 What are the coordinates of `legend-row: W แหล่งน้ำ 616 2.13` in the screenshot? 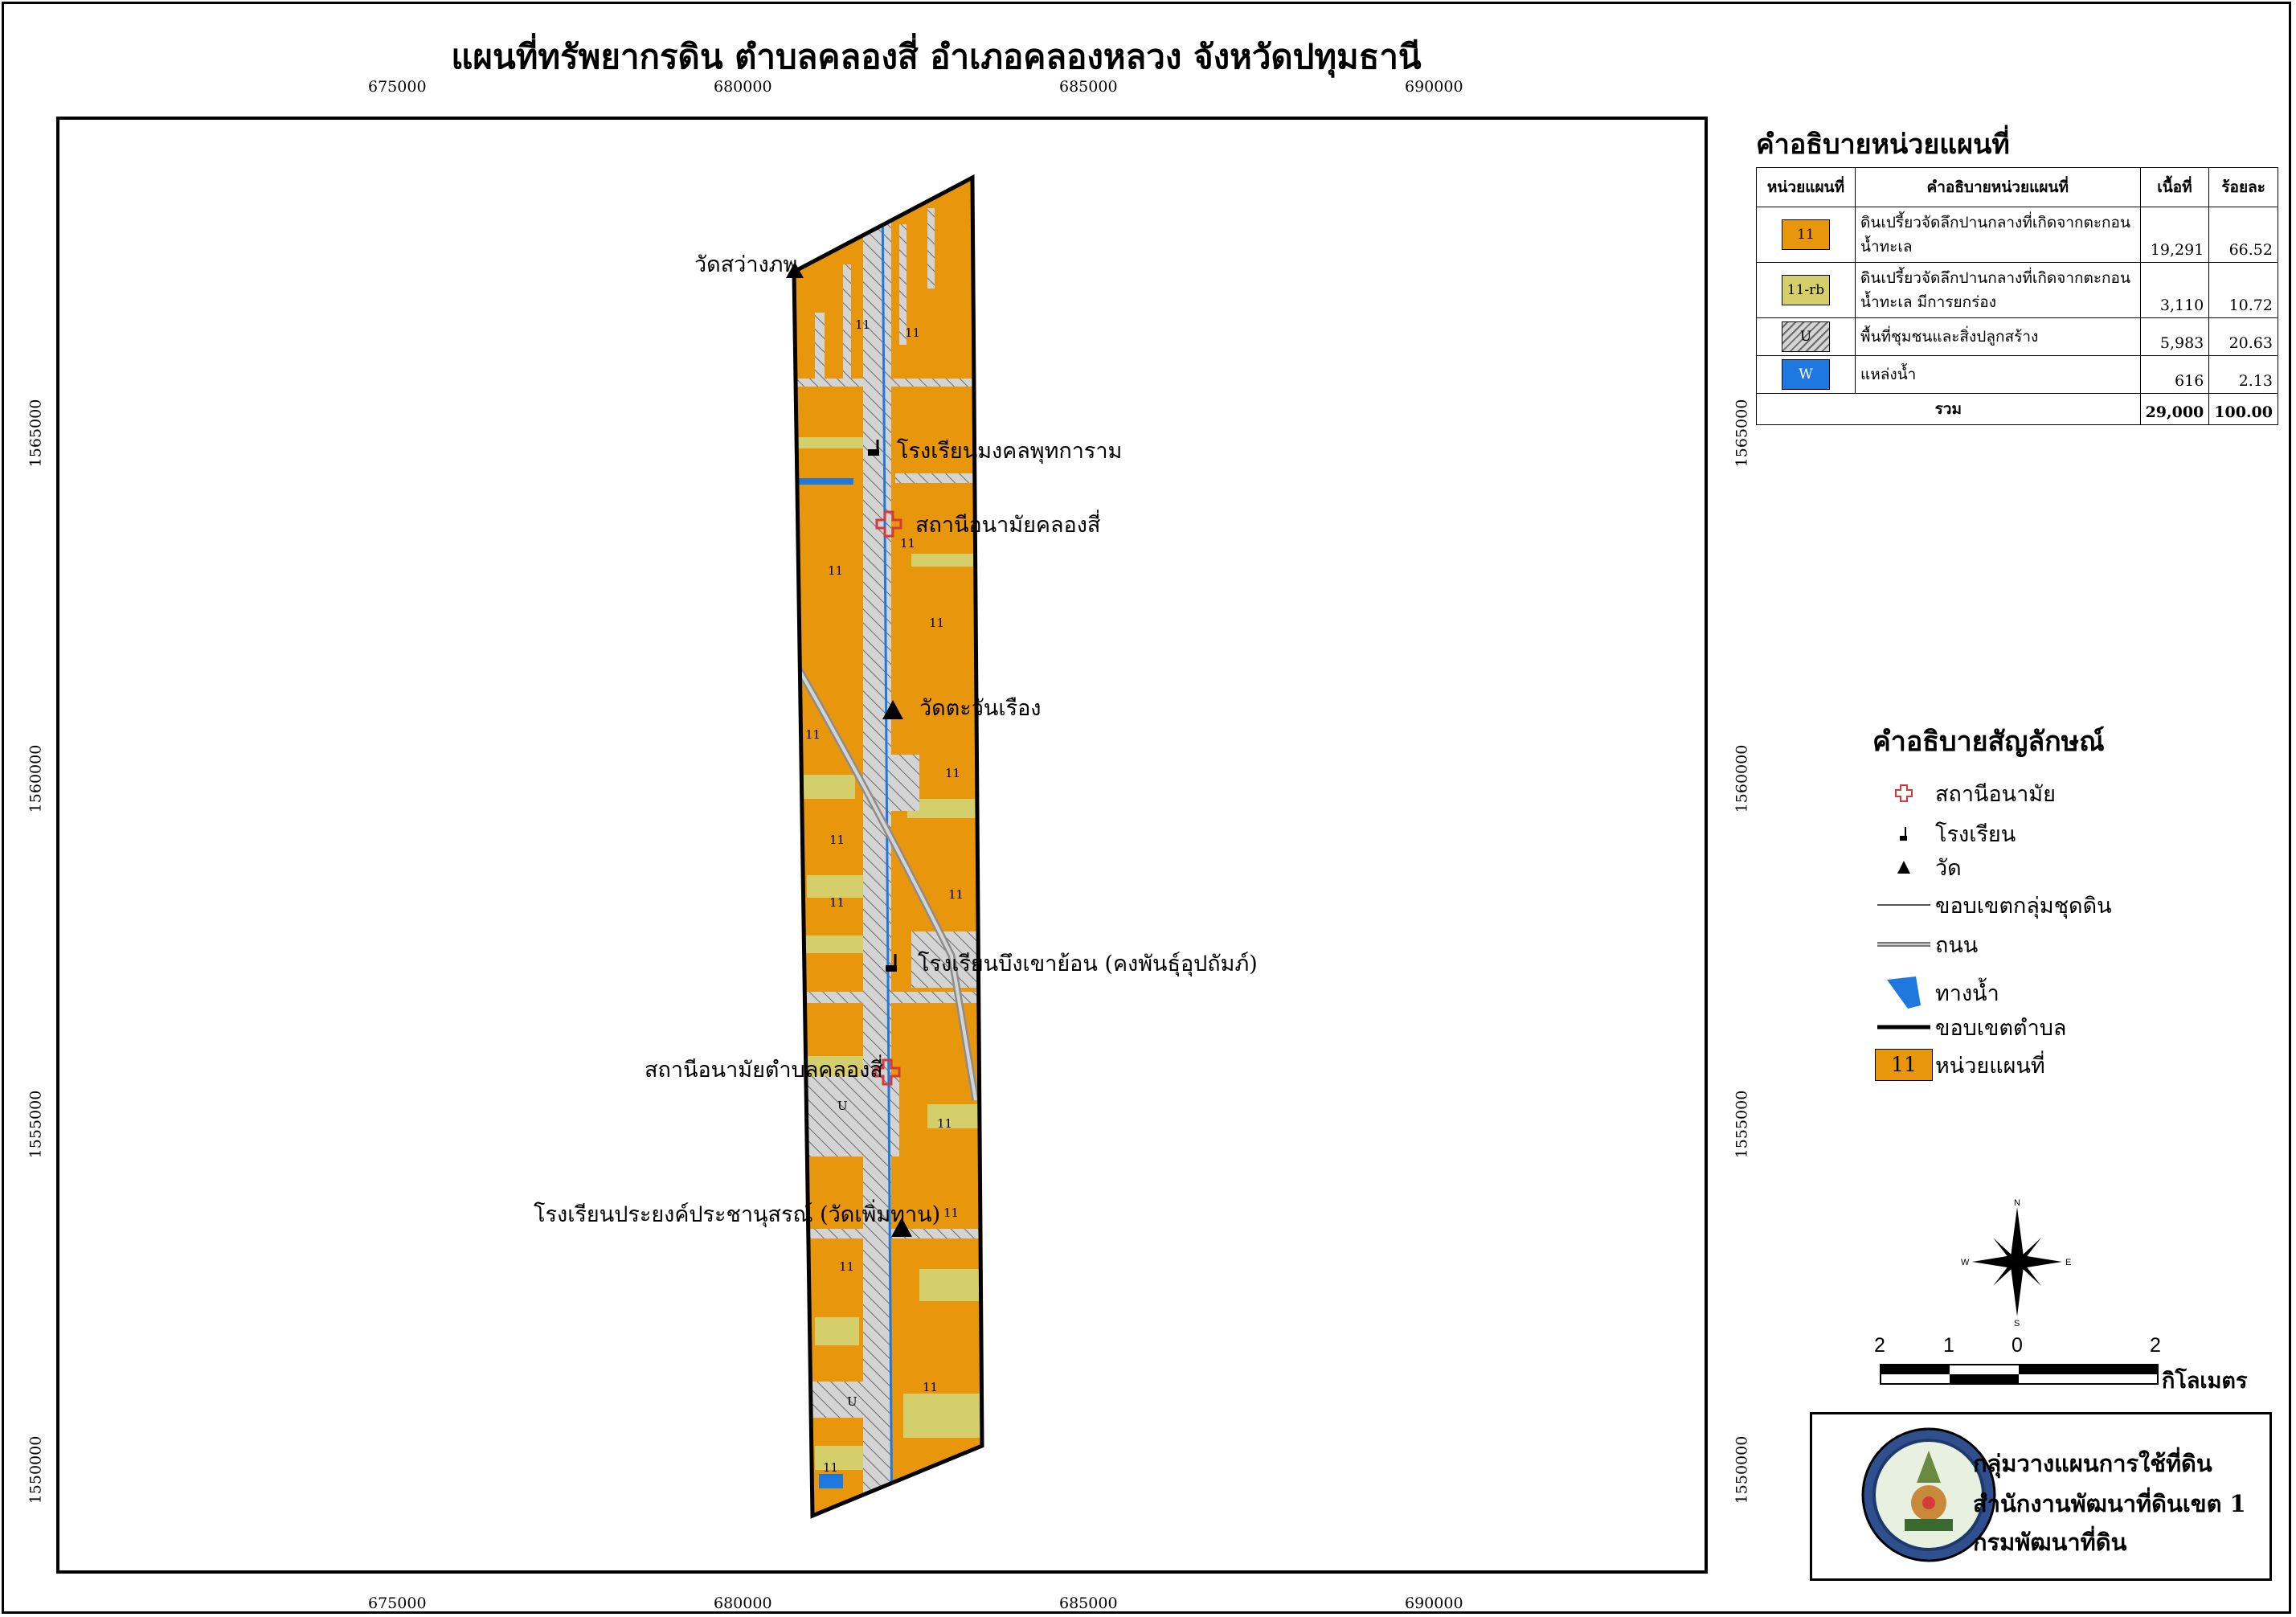 It's located at (2017, 374).